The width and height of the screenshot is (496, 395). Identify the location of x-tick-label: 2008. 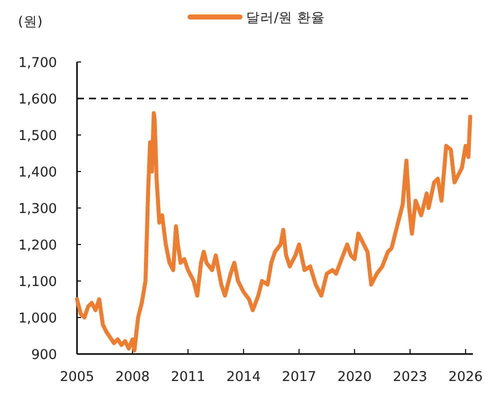
(132, 377).